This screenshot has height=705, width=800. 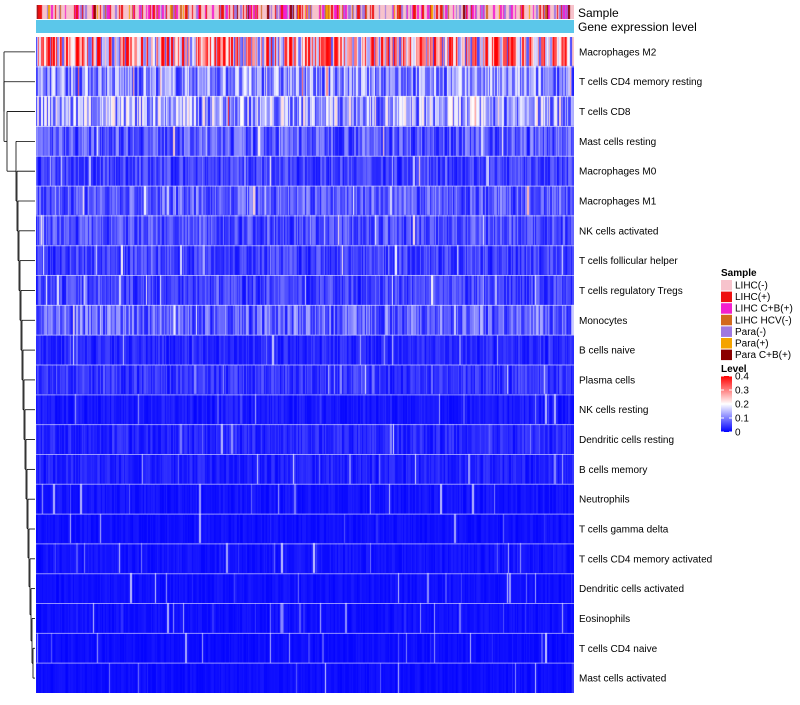 I want to click on level-tick-label: 0.4, so click(x=742, y=377).